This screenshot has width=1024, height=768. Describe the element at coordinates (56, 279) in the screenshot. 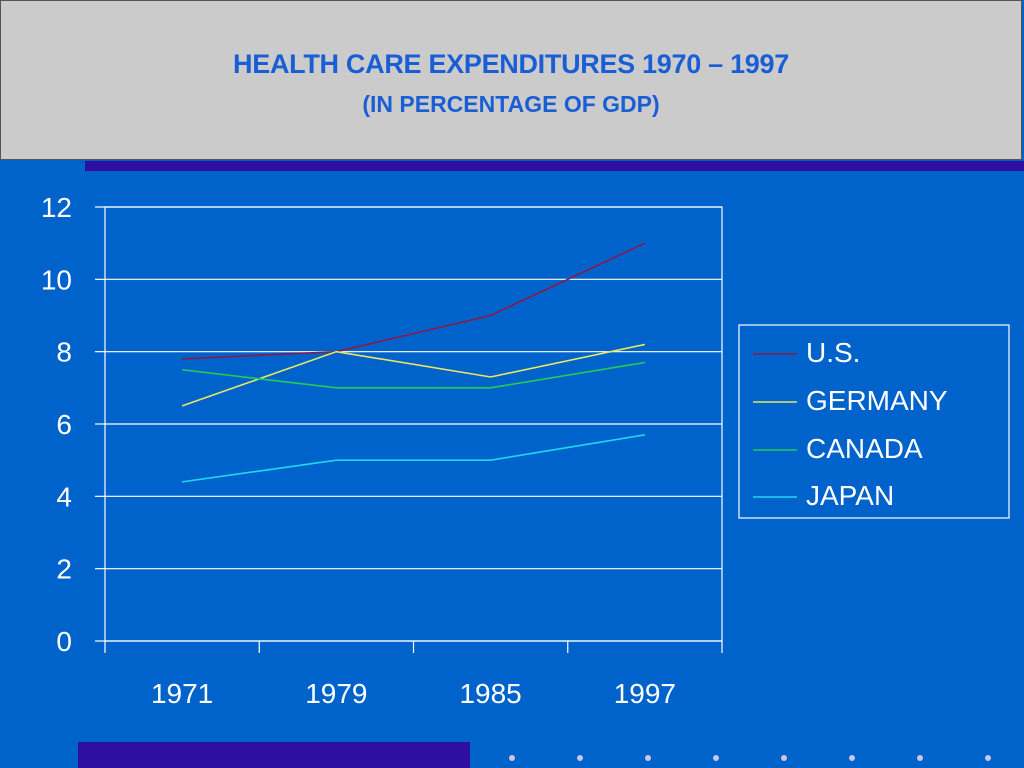

I see `y-tick-label: 10` at that location.